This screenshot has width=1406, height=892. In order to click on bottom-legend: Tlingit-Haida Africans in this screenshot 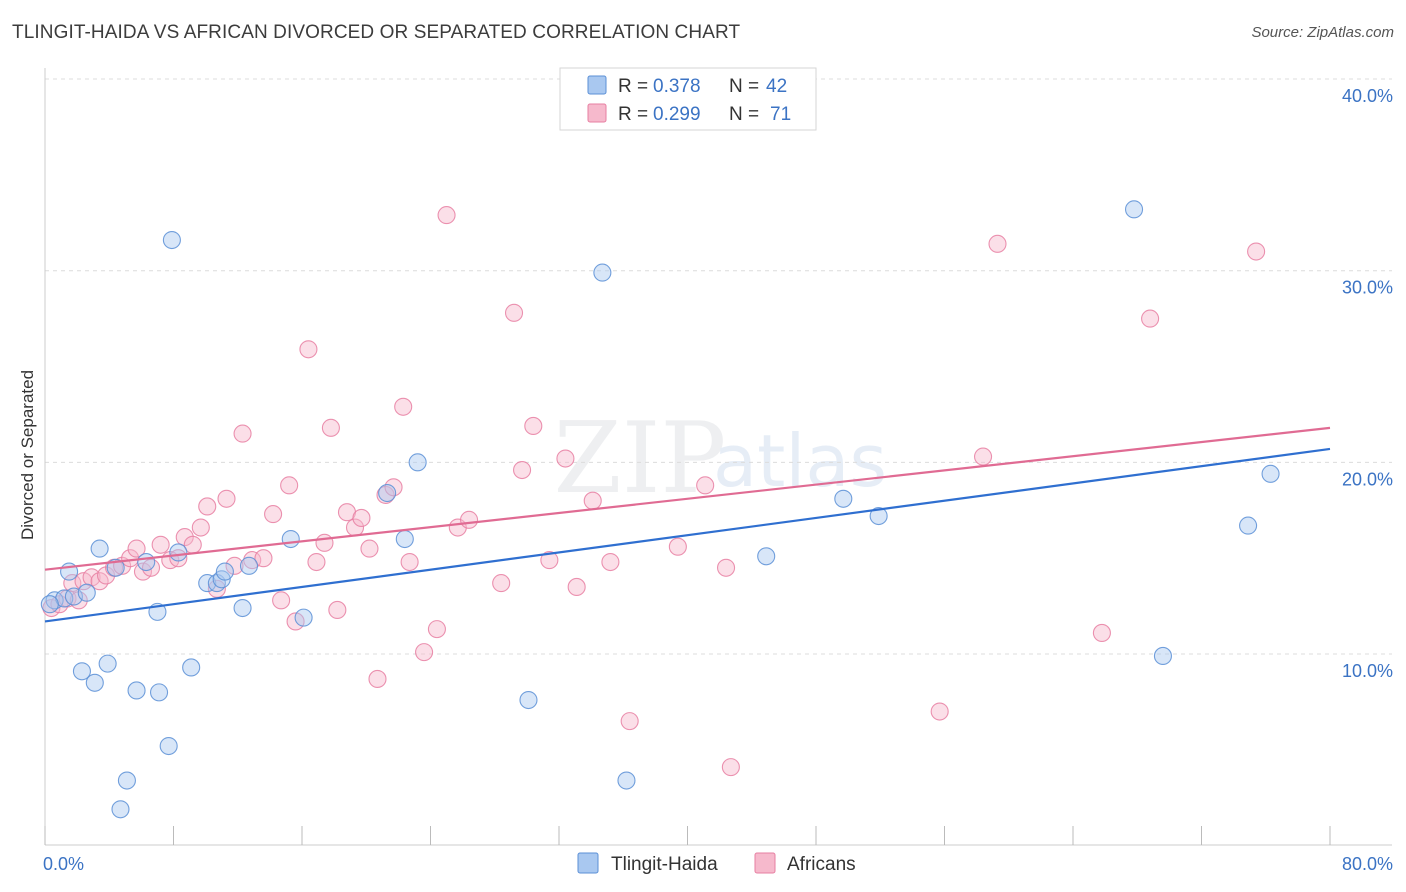, I will do `click(716, 863)`.